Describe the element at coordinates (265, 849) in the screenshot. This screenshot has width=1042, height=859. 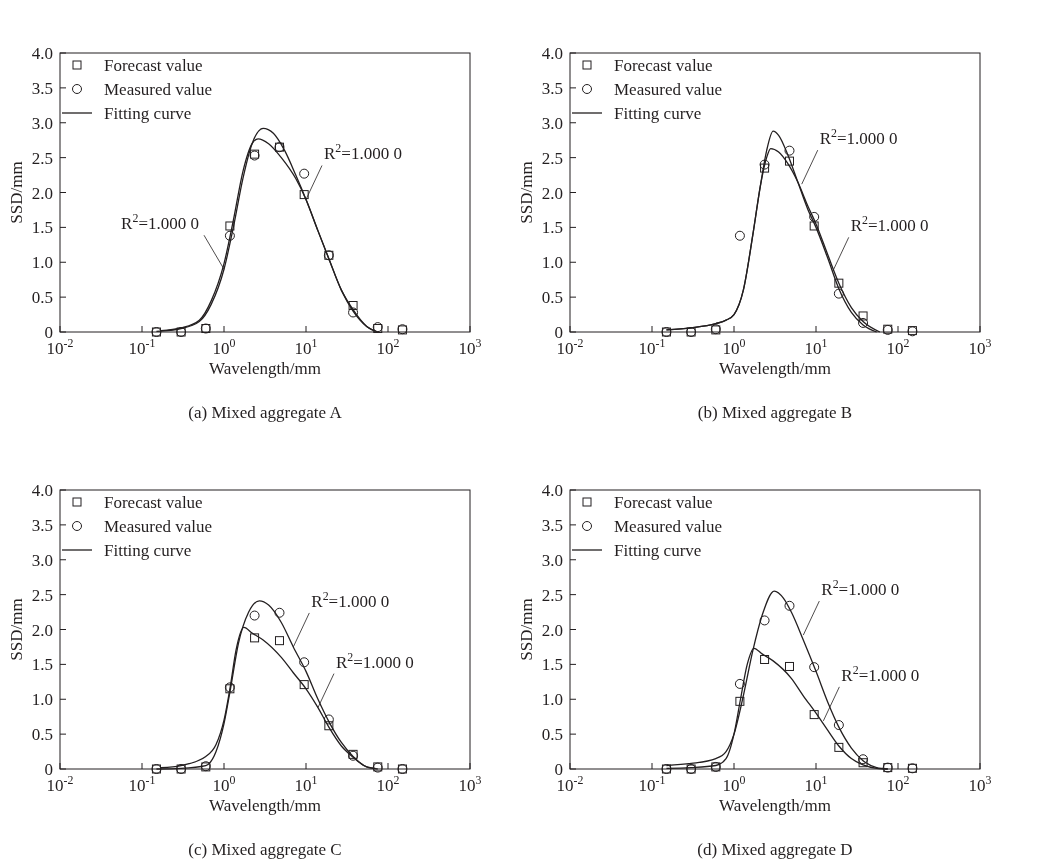
I see `text: (c) Mixed aggregate C` at that location.